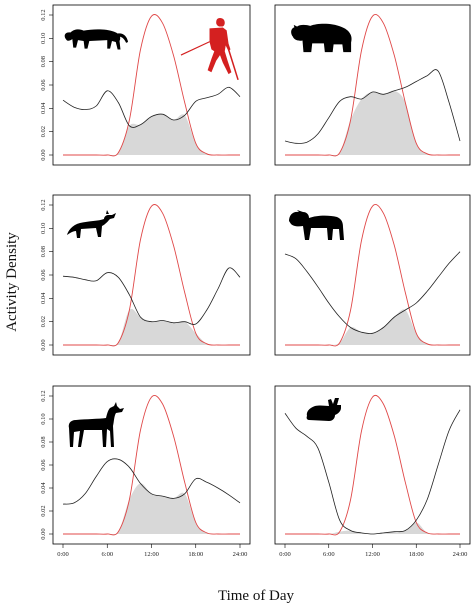 The height and width of the screenshot is (610, 474). What do you see at coordinates (12, 282) in the screenshot?
I see `y-axis-title: Activity Density` at bounding box center [12, 282].